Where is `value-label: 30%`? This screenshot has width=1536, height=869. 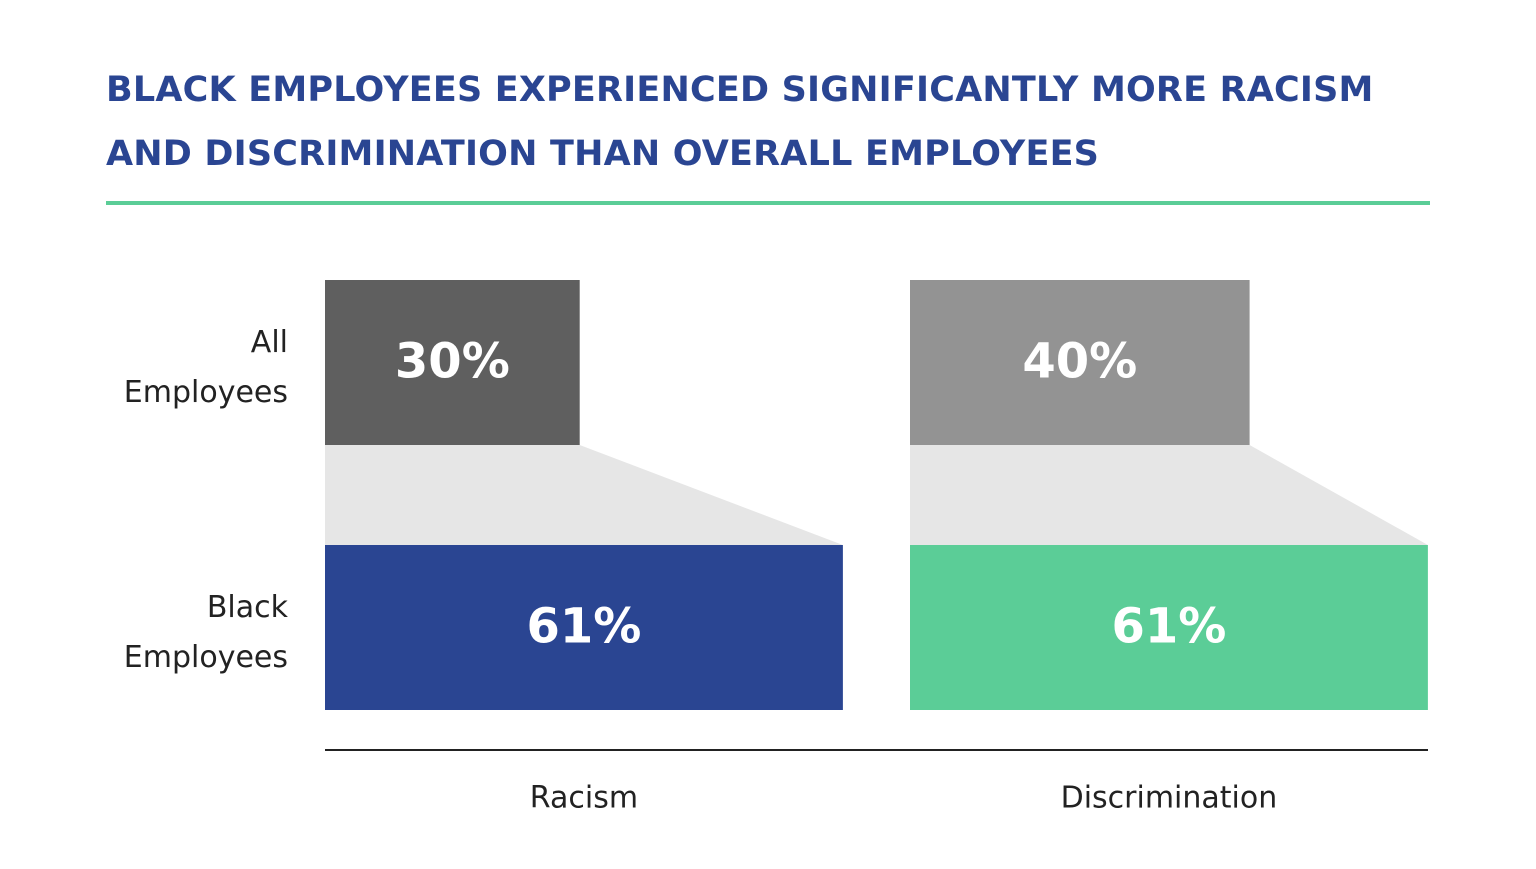
value-label: 30% is located at coordinates (452, 362).